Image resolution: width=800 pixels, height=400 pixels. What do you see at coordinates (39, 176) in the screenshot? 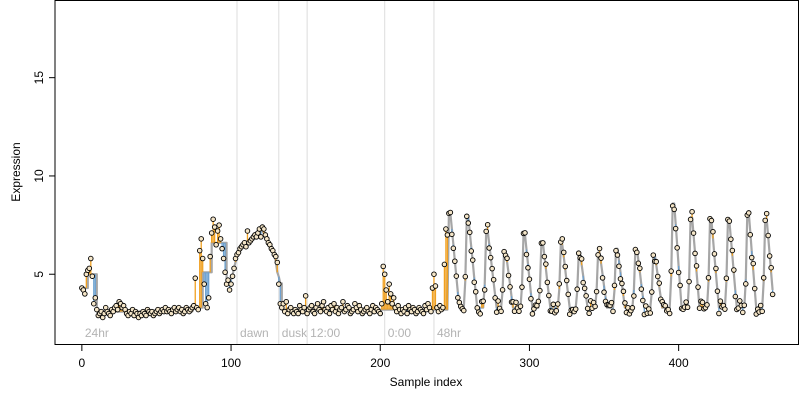
I see `y-tick-label: 10` at bounding box center [39, 176].